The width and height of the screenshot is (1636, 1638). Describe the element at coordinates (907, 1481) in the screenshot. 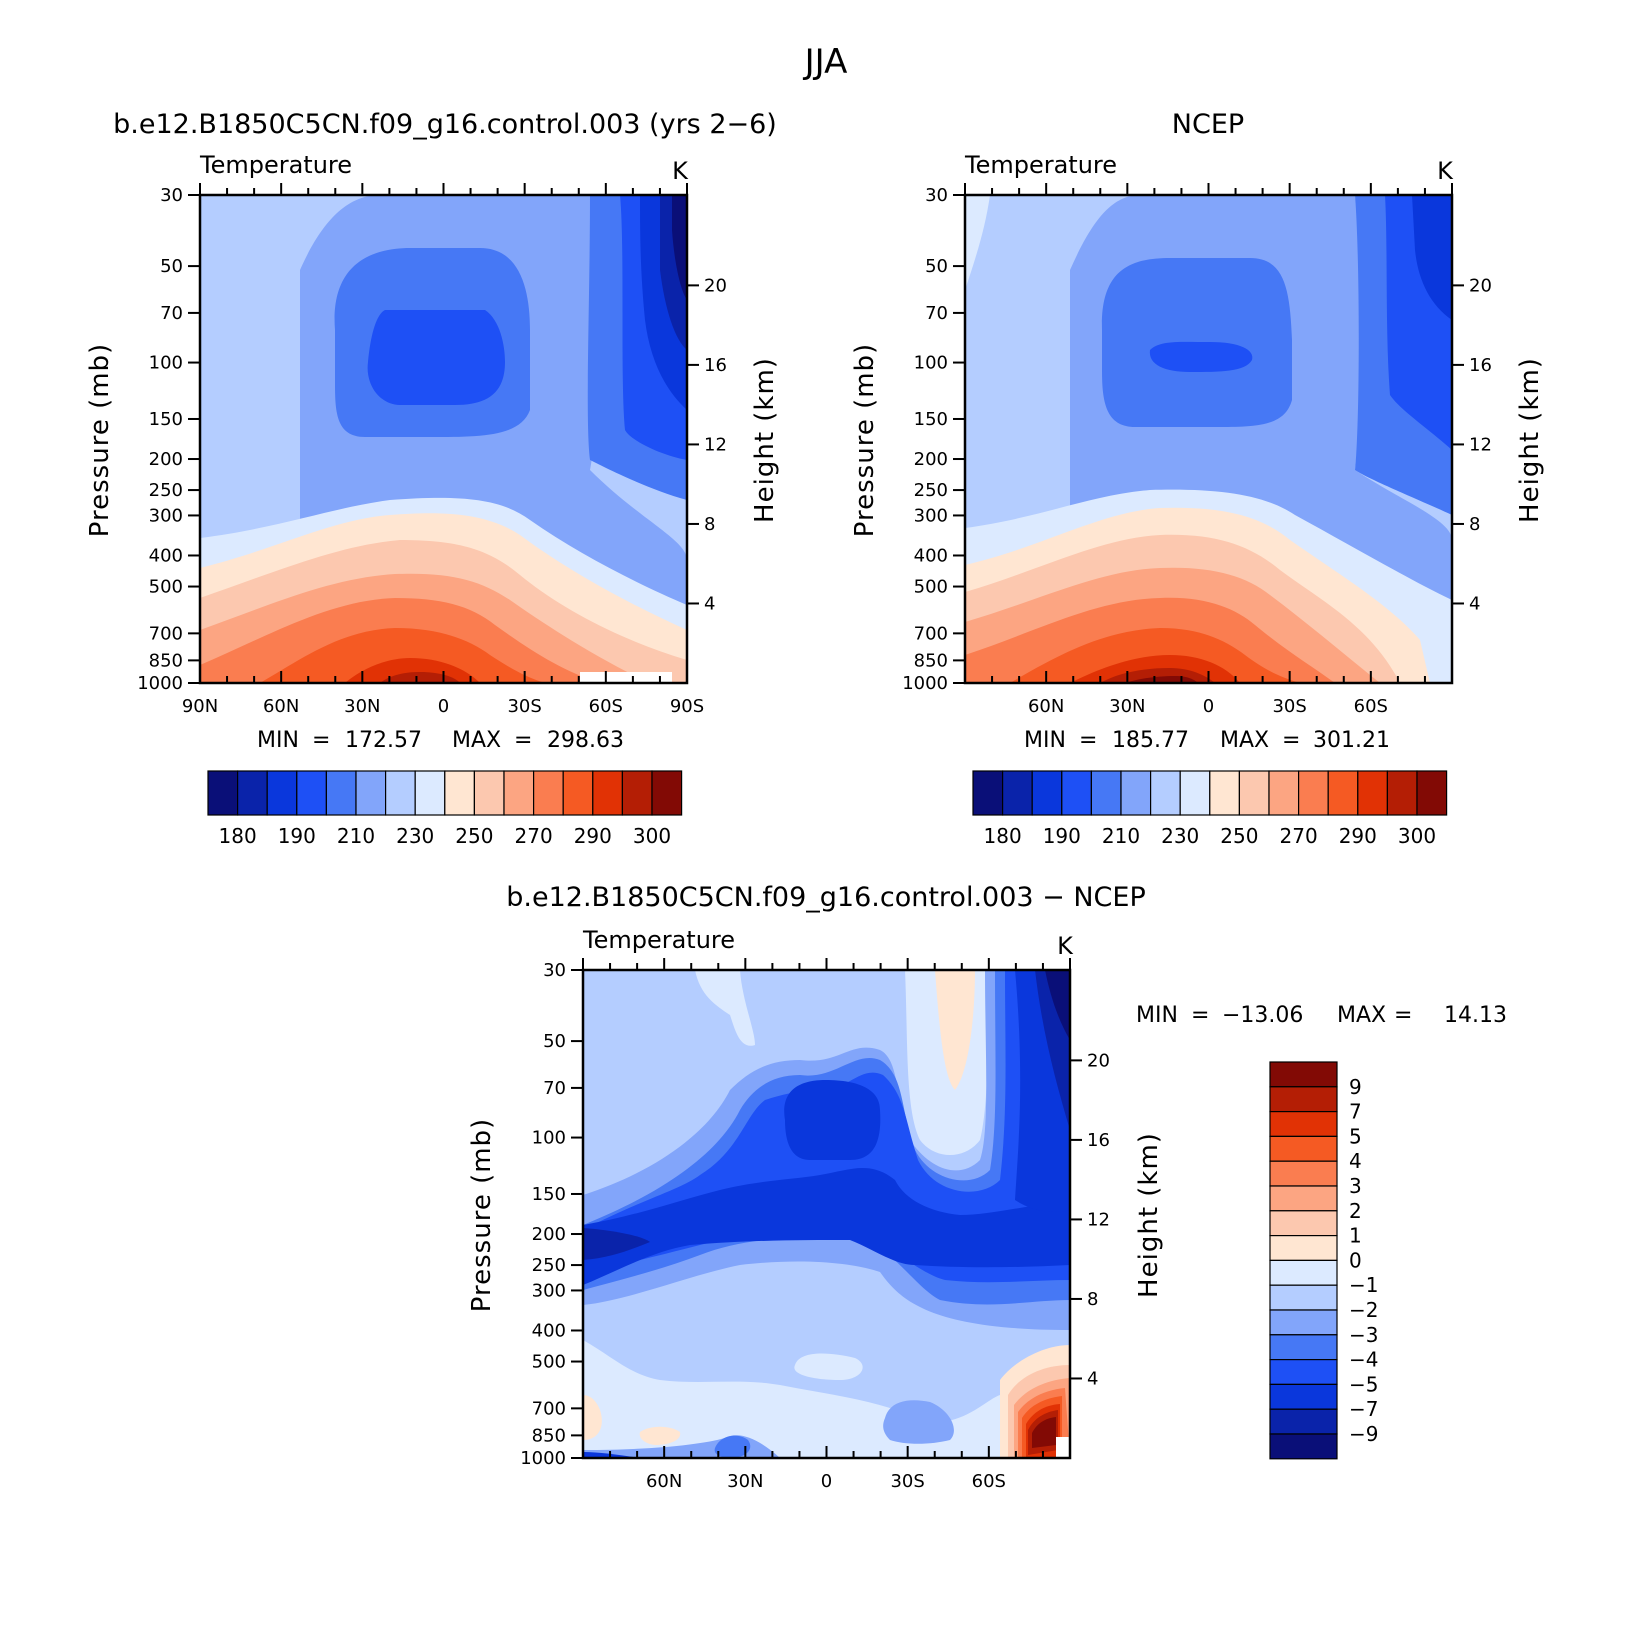

I see `lat-tick-label: 30S` at that location.